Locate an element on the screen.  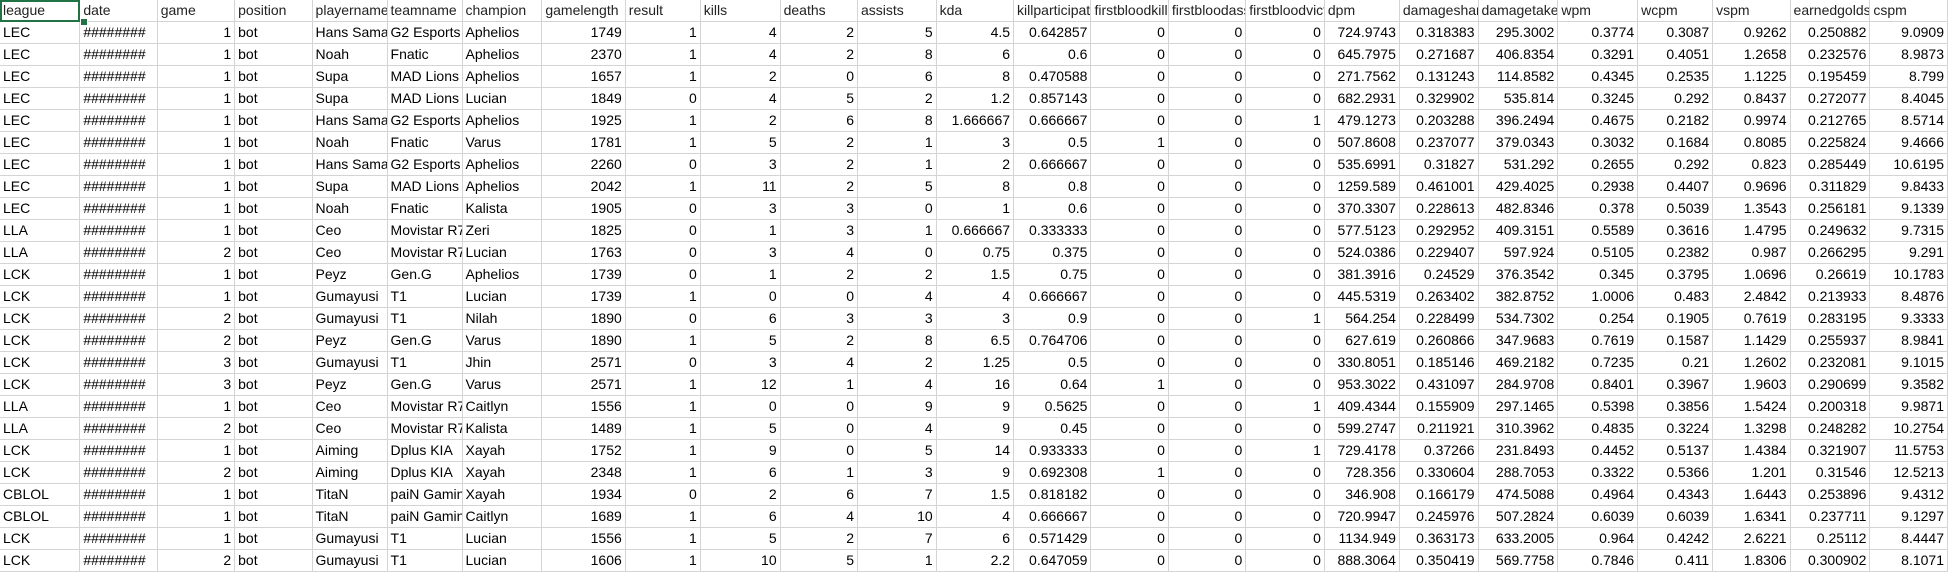
cell: 0.254 is located at coordinates (1598, 318).